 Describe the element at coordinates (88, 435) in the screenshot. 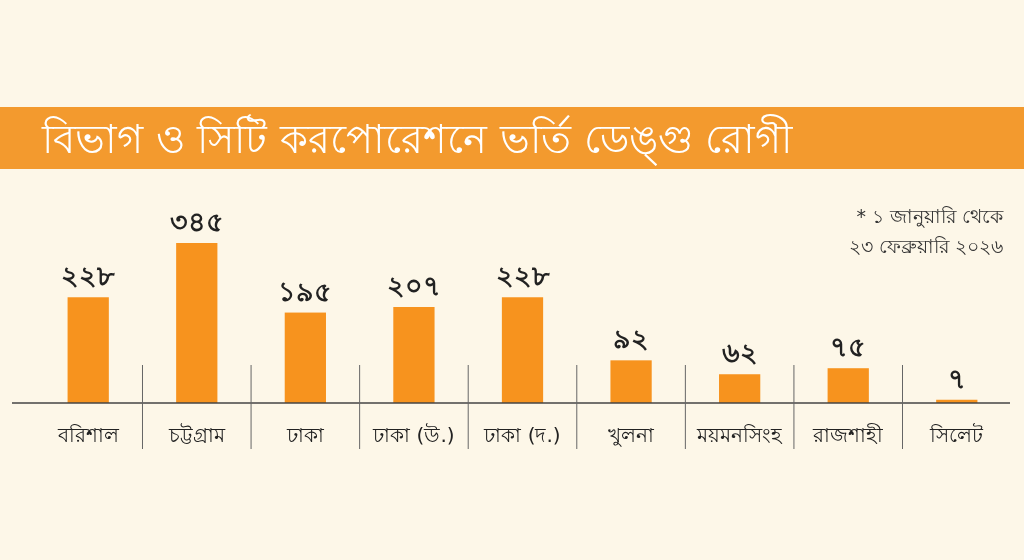

I see `x-tick-label: বরিশাল` at that location.